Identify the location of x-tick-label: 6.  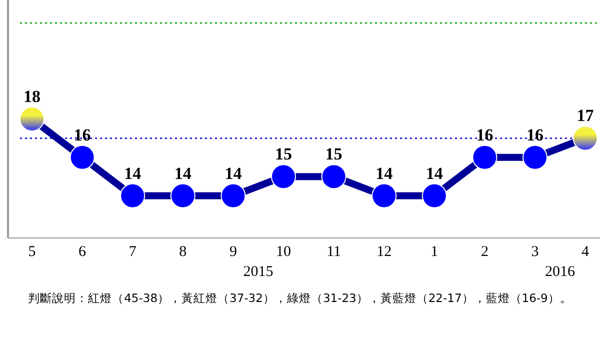
(82, 252).